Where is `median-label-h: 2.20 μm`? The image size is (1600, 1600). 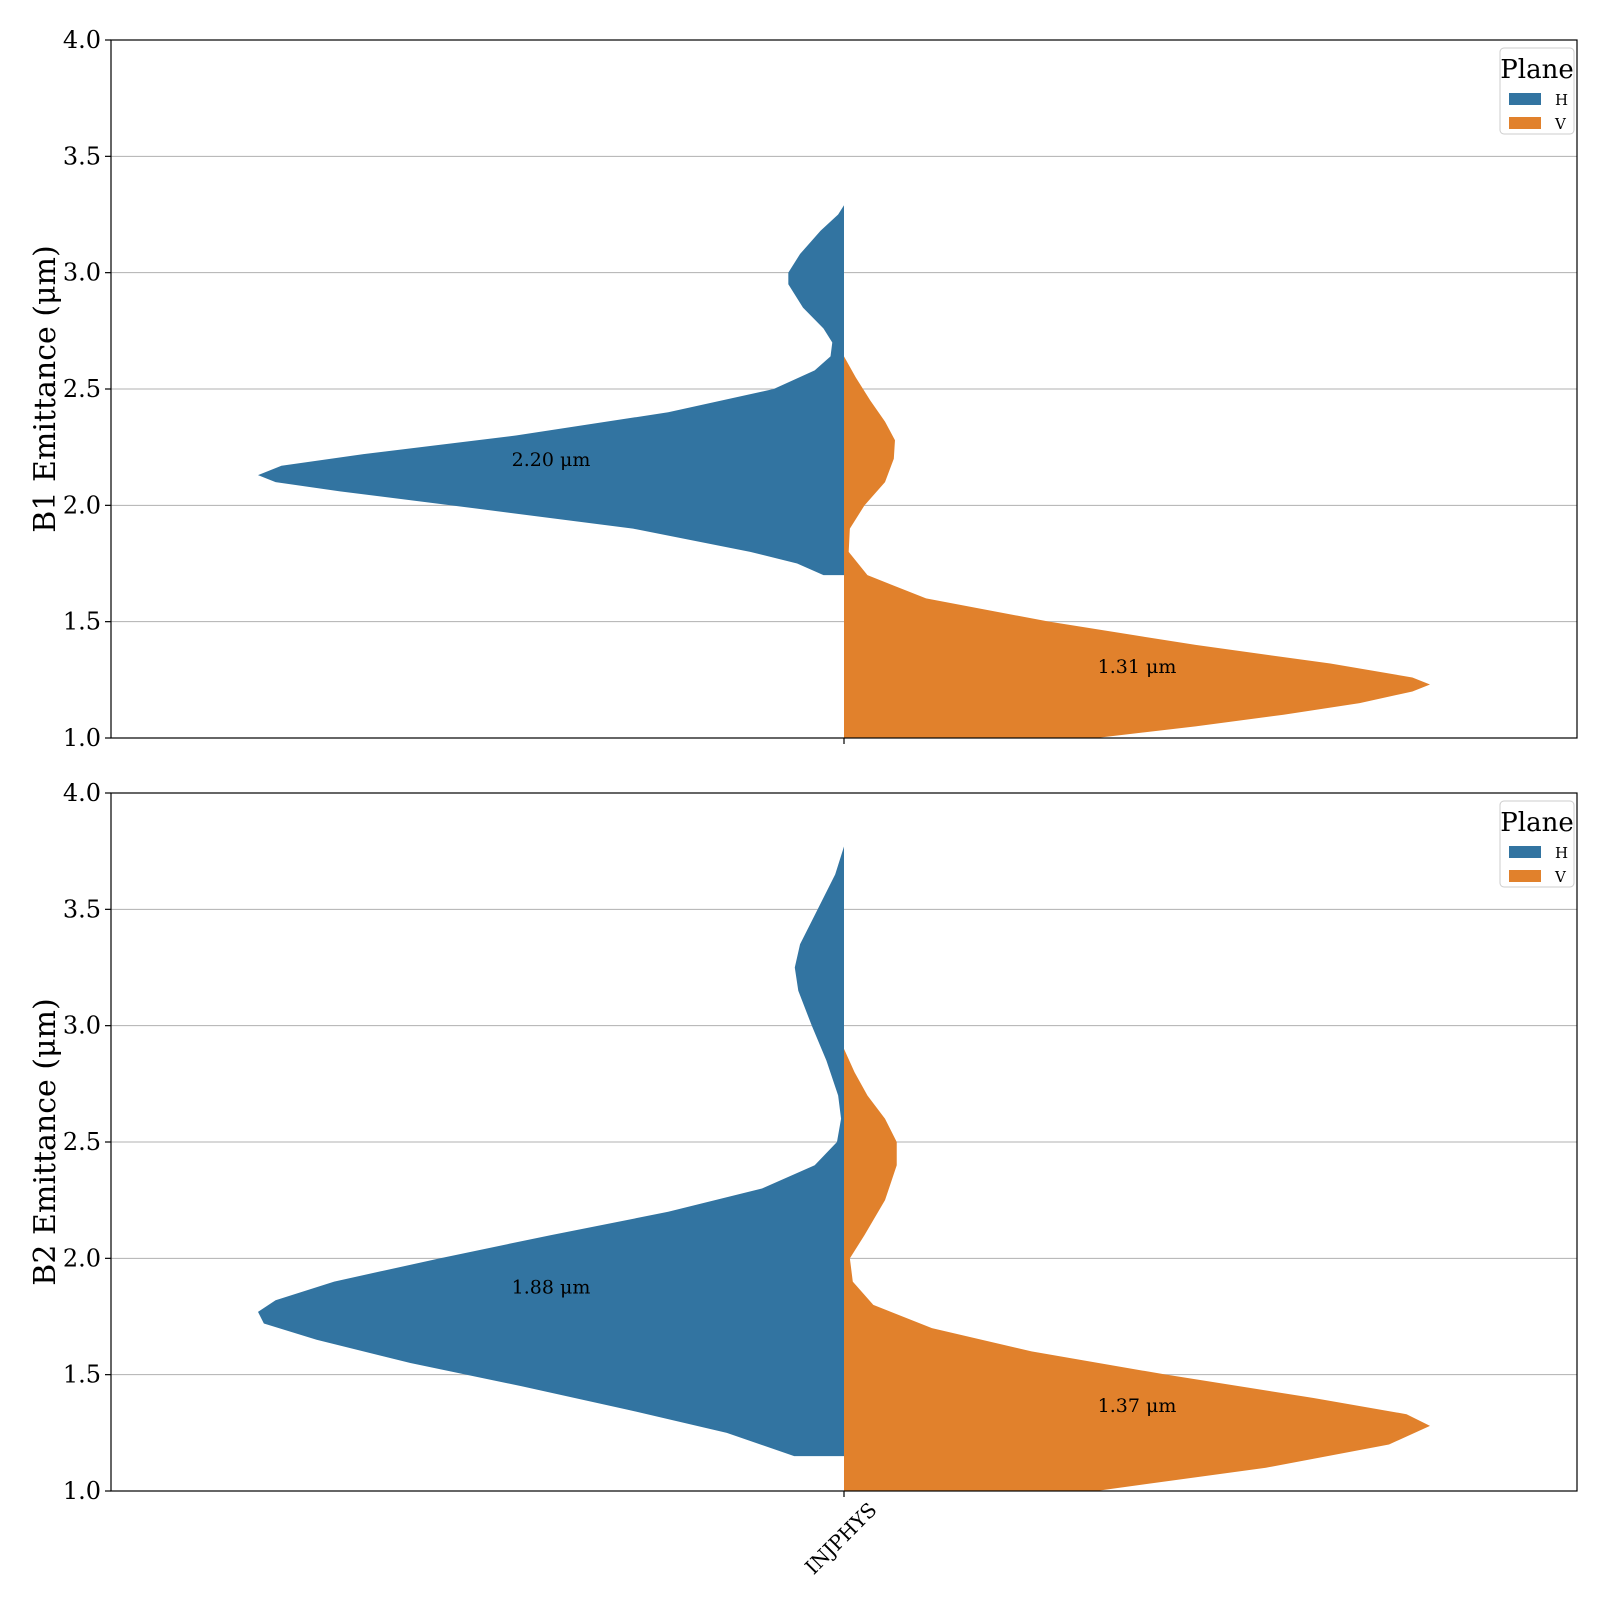 median-label-h: 2.20 μm is located at coordinates (551, 460).